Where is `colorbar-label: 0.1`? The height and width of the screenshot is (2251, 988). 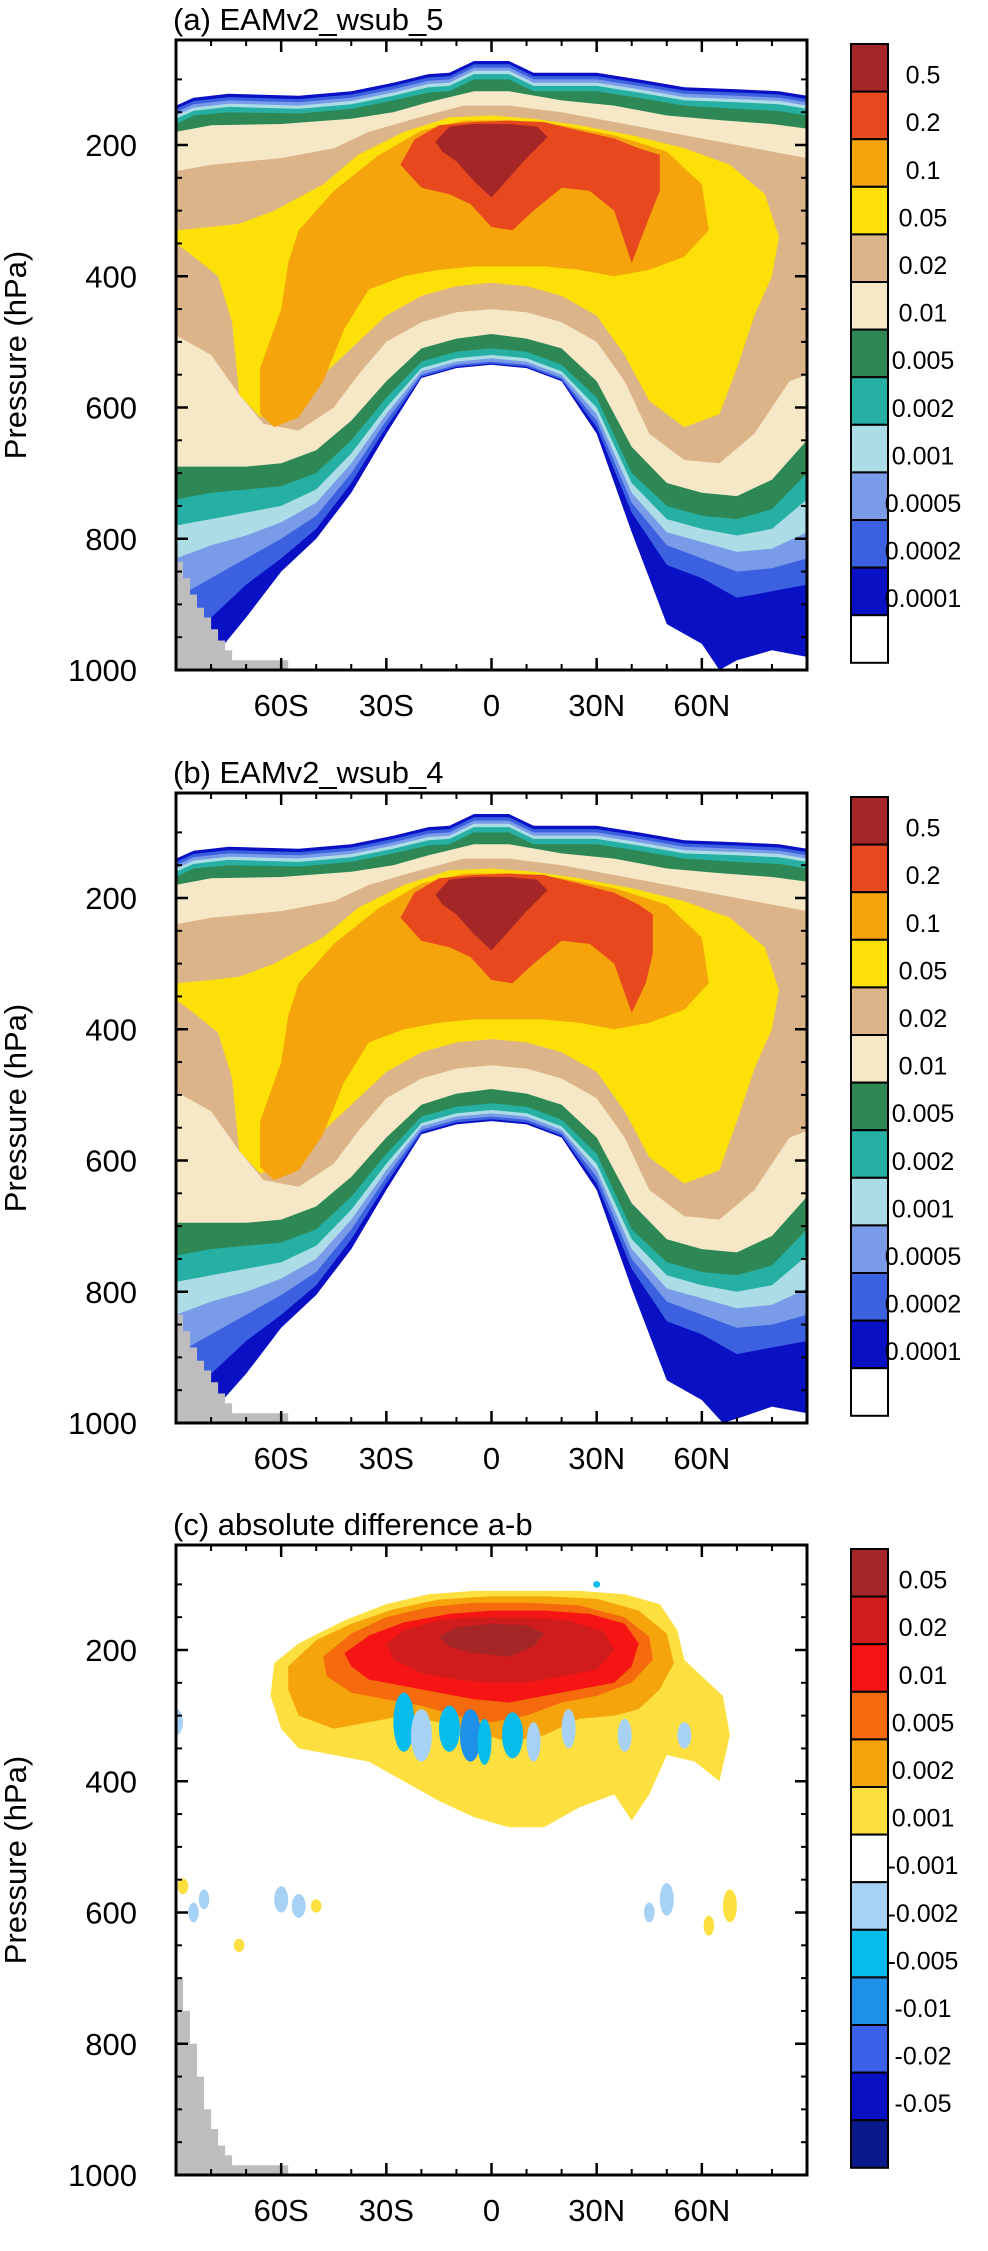 colorbar-label: 0.1 is located at coordinates (923, 171).